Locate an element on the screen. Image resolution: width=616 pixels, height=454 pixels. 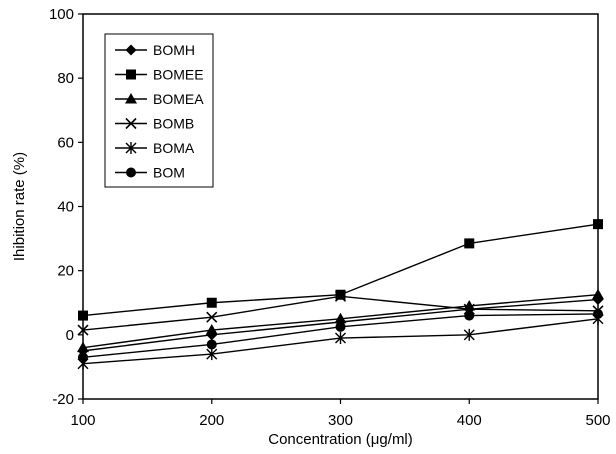
x-tick-label: 400 is located at coordinates (469, 420).